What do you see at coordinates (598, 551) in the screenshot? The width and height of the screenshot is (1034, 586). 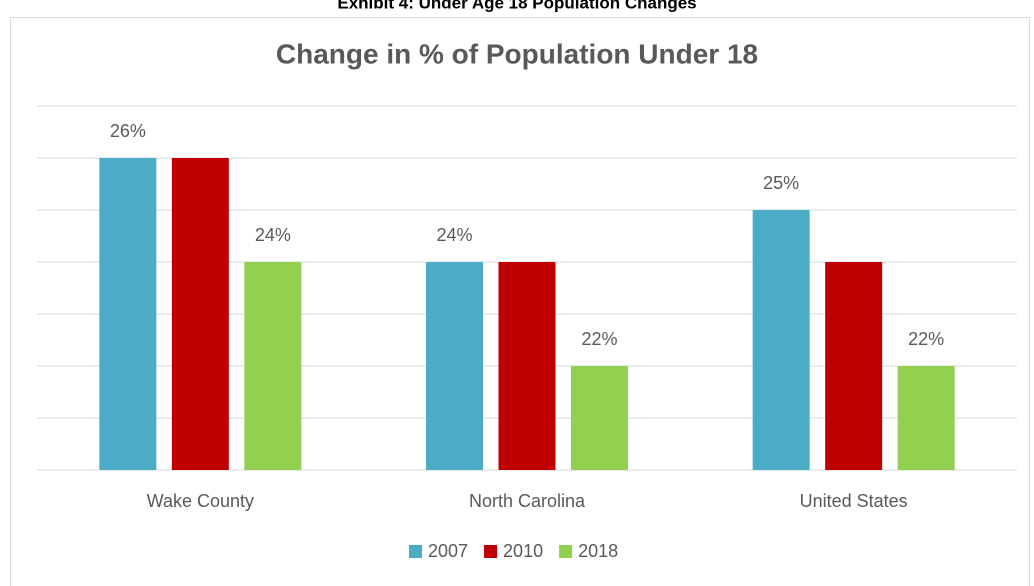 I see `legend-label: 2018` at bounding box center [598, 551].